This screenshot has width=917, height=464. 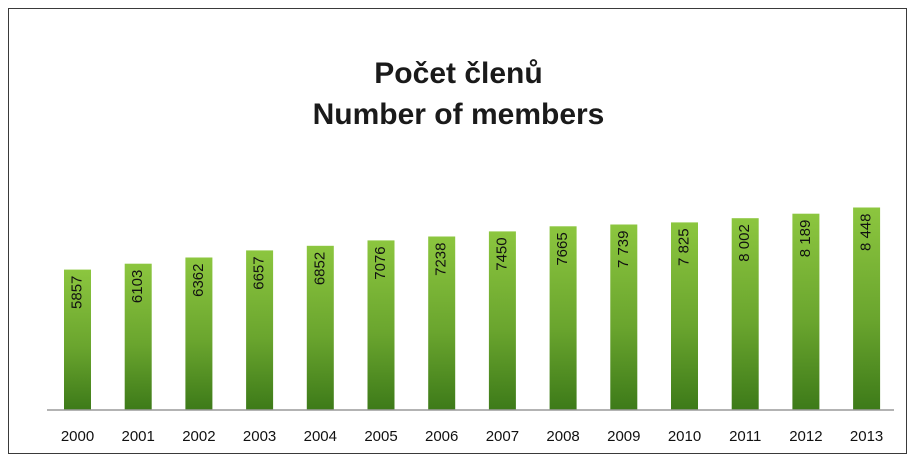 What do you see at coordinates (683, 247) in the screenshot?
I see `bar-label-2010: 7 825` at bounding box center [683, 247].